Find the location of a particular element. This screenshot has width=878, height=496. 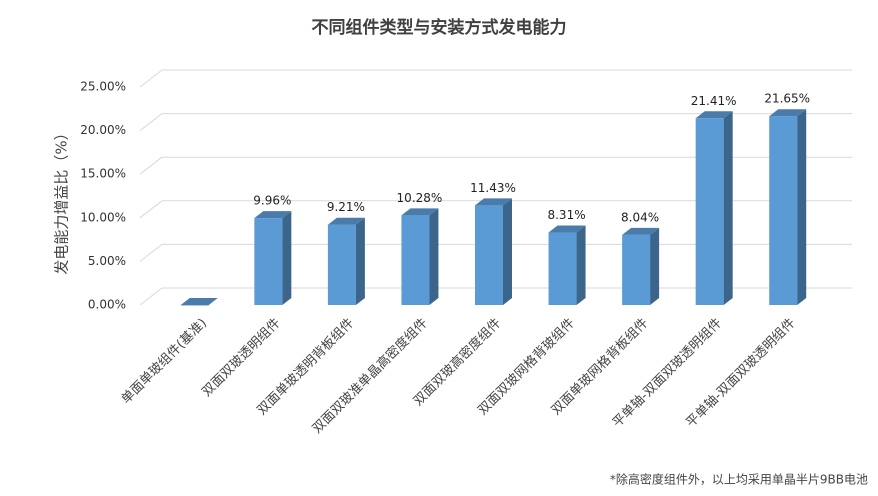

y-tick-label: 25.00% is located at coordinates (103, 87).